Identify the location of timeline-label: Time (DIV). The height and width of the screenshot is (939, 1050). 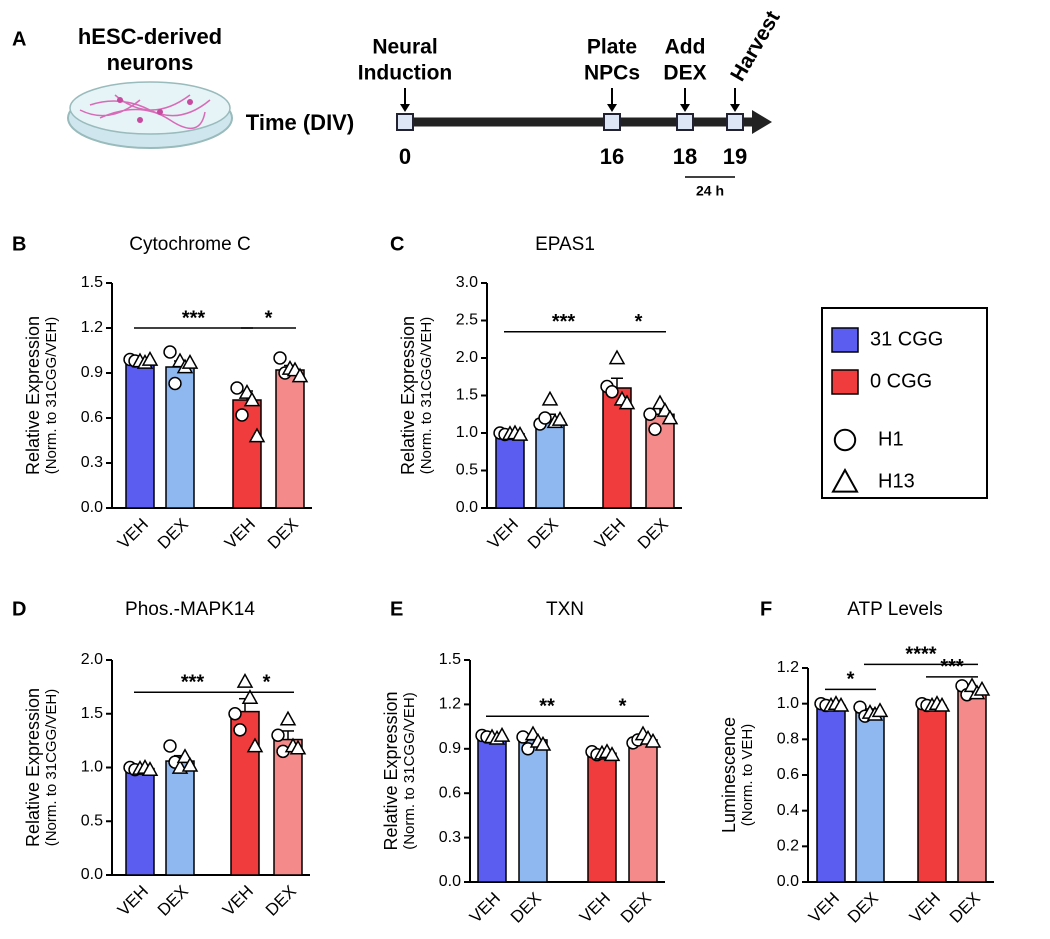
(300, 122).